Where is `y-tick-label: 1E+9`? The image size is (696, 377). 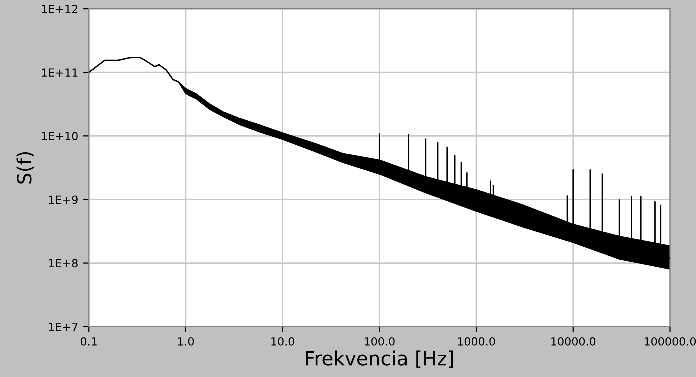
y-tick-label: 1E+9 is located at coordinates (63, 200).